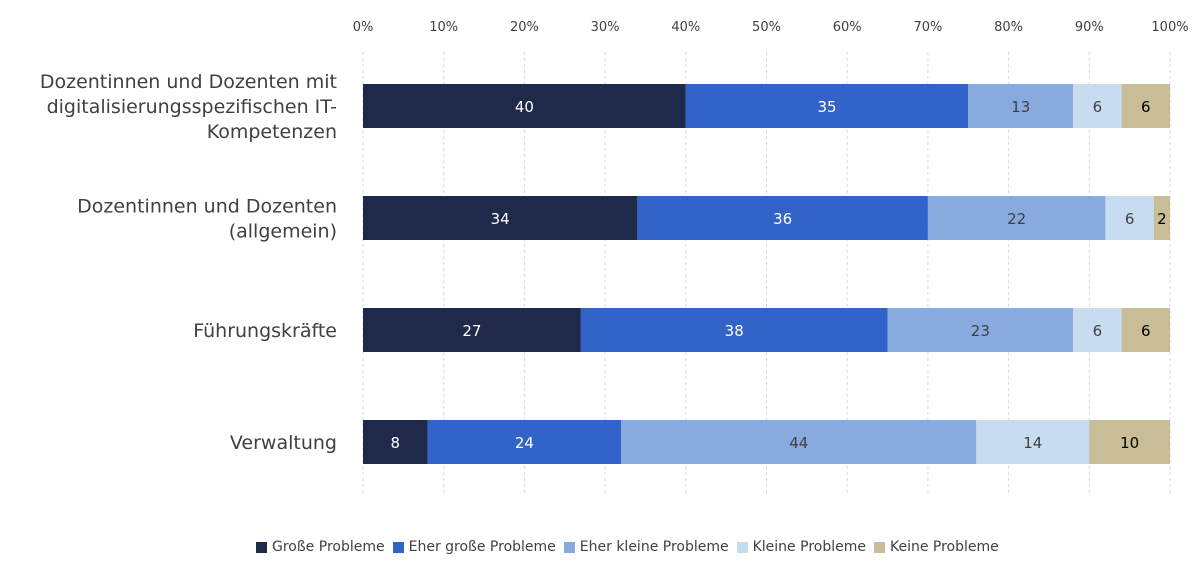 The image size is (1204, 561). Describe the element at coordinates (192, 107) in the screenshot. I see `category-label: digitalisierungsspezifischen IT-` at that location.